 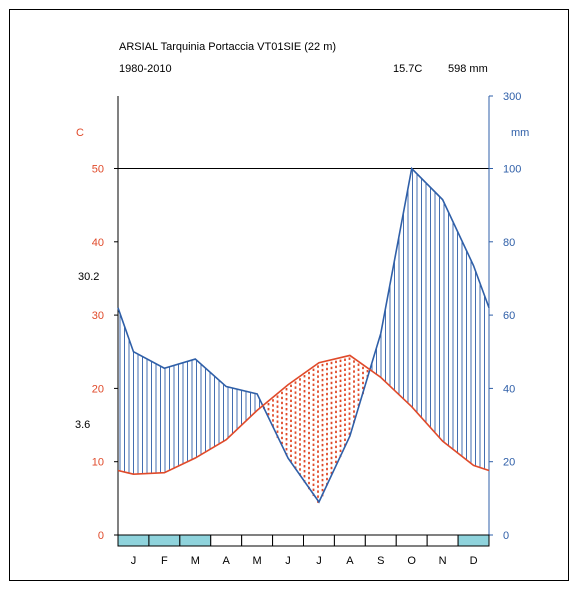 What do you see at coordinates (288, 561) in the screenshot?
I see `month-label: J` at bounding box center [288, 561].